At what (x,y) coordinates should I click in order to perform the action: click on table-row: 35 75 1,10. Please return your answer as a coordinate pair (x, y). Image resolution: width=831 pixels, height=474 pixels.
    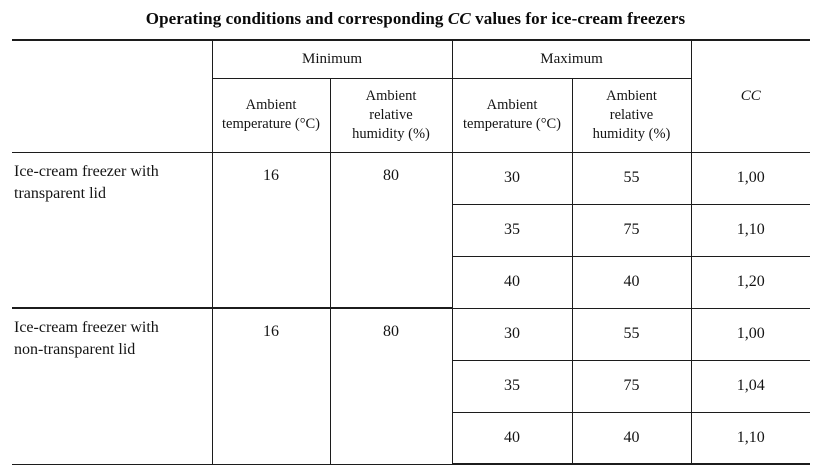
    Looking at the image, I should click on (411, 230).